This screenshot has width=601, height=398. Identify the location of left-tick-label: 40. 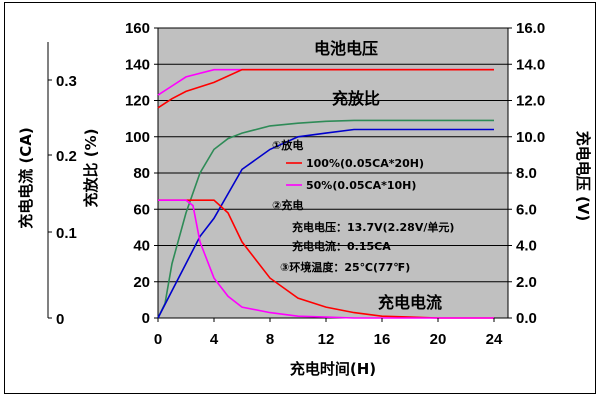
(141, 246).